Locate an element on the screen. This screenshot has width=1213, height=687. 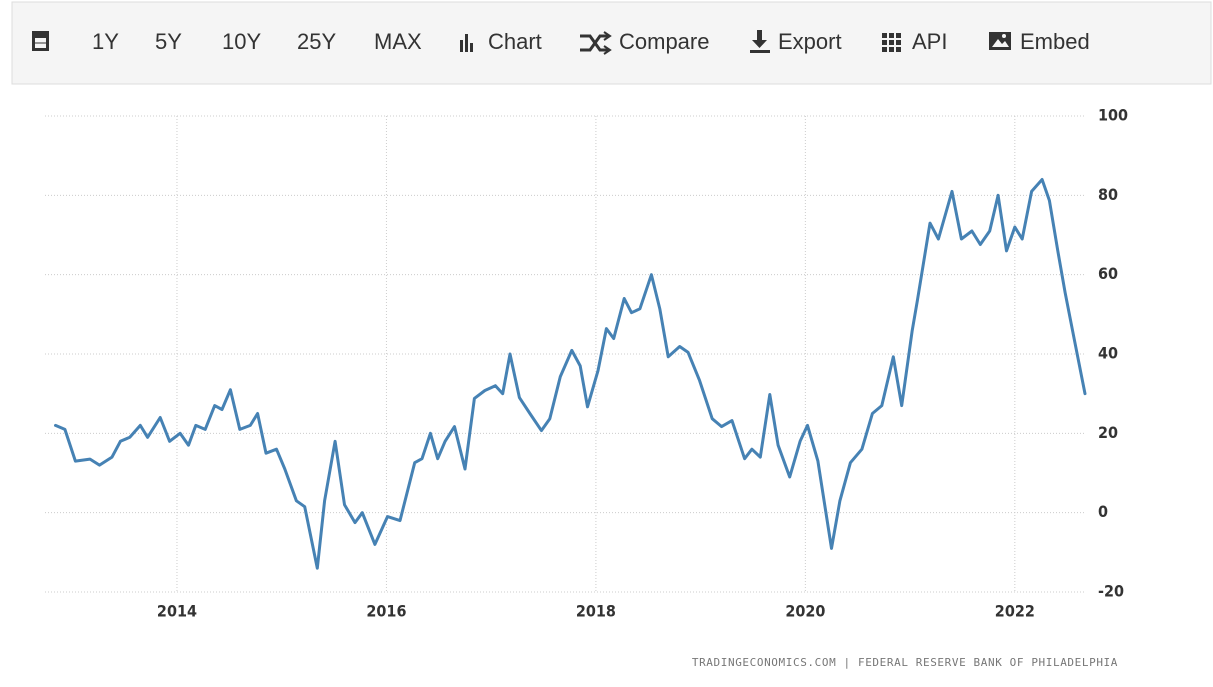
toolbar-button: Compare is located at coordinates (664, 41).